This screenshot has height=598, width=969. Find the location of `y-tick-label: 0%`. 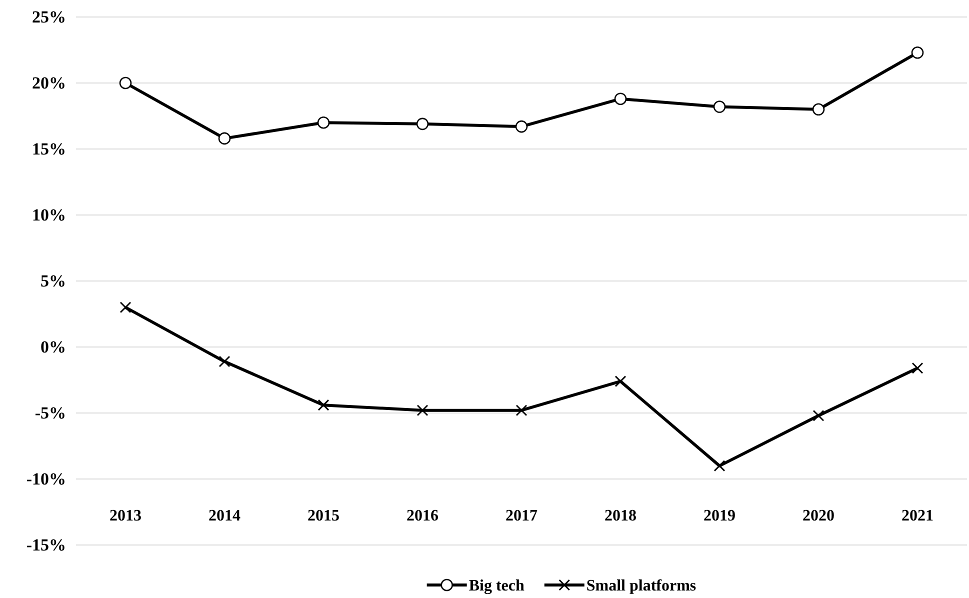

y-tick-label: 0% is located at coordinates (53, 346).